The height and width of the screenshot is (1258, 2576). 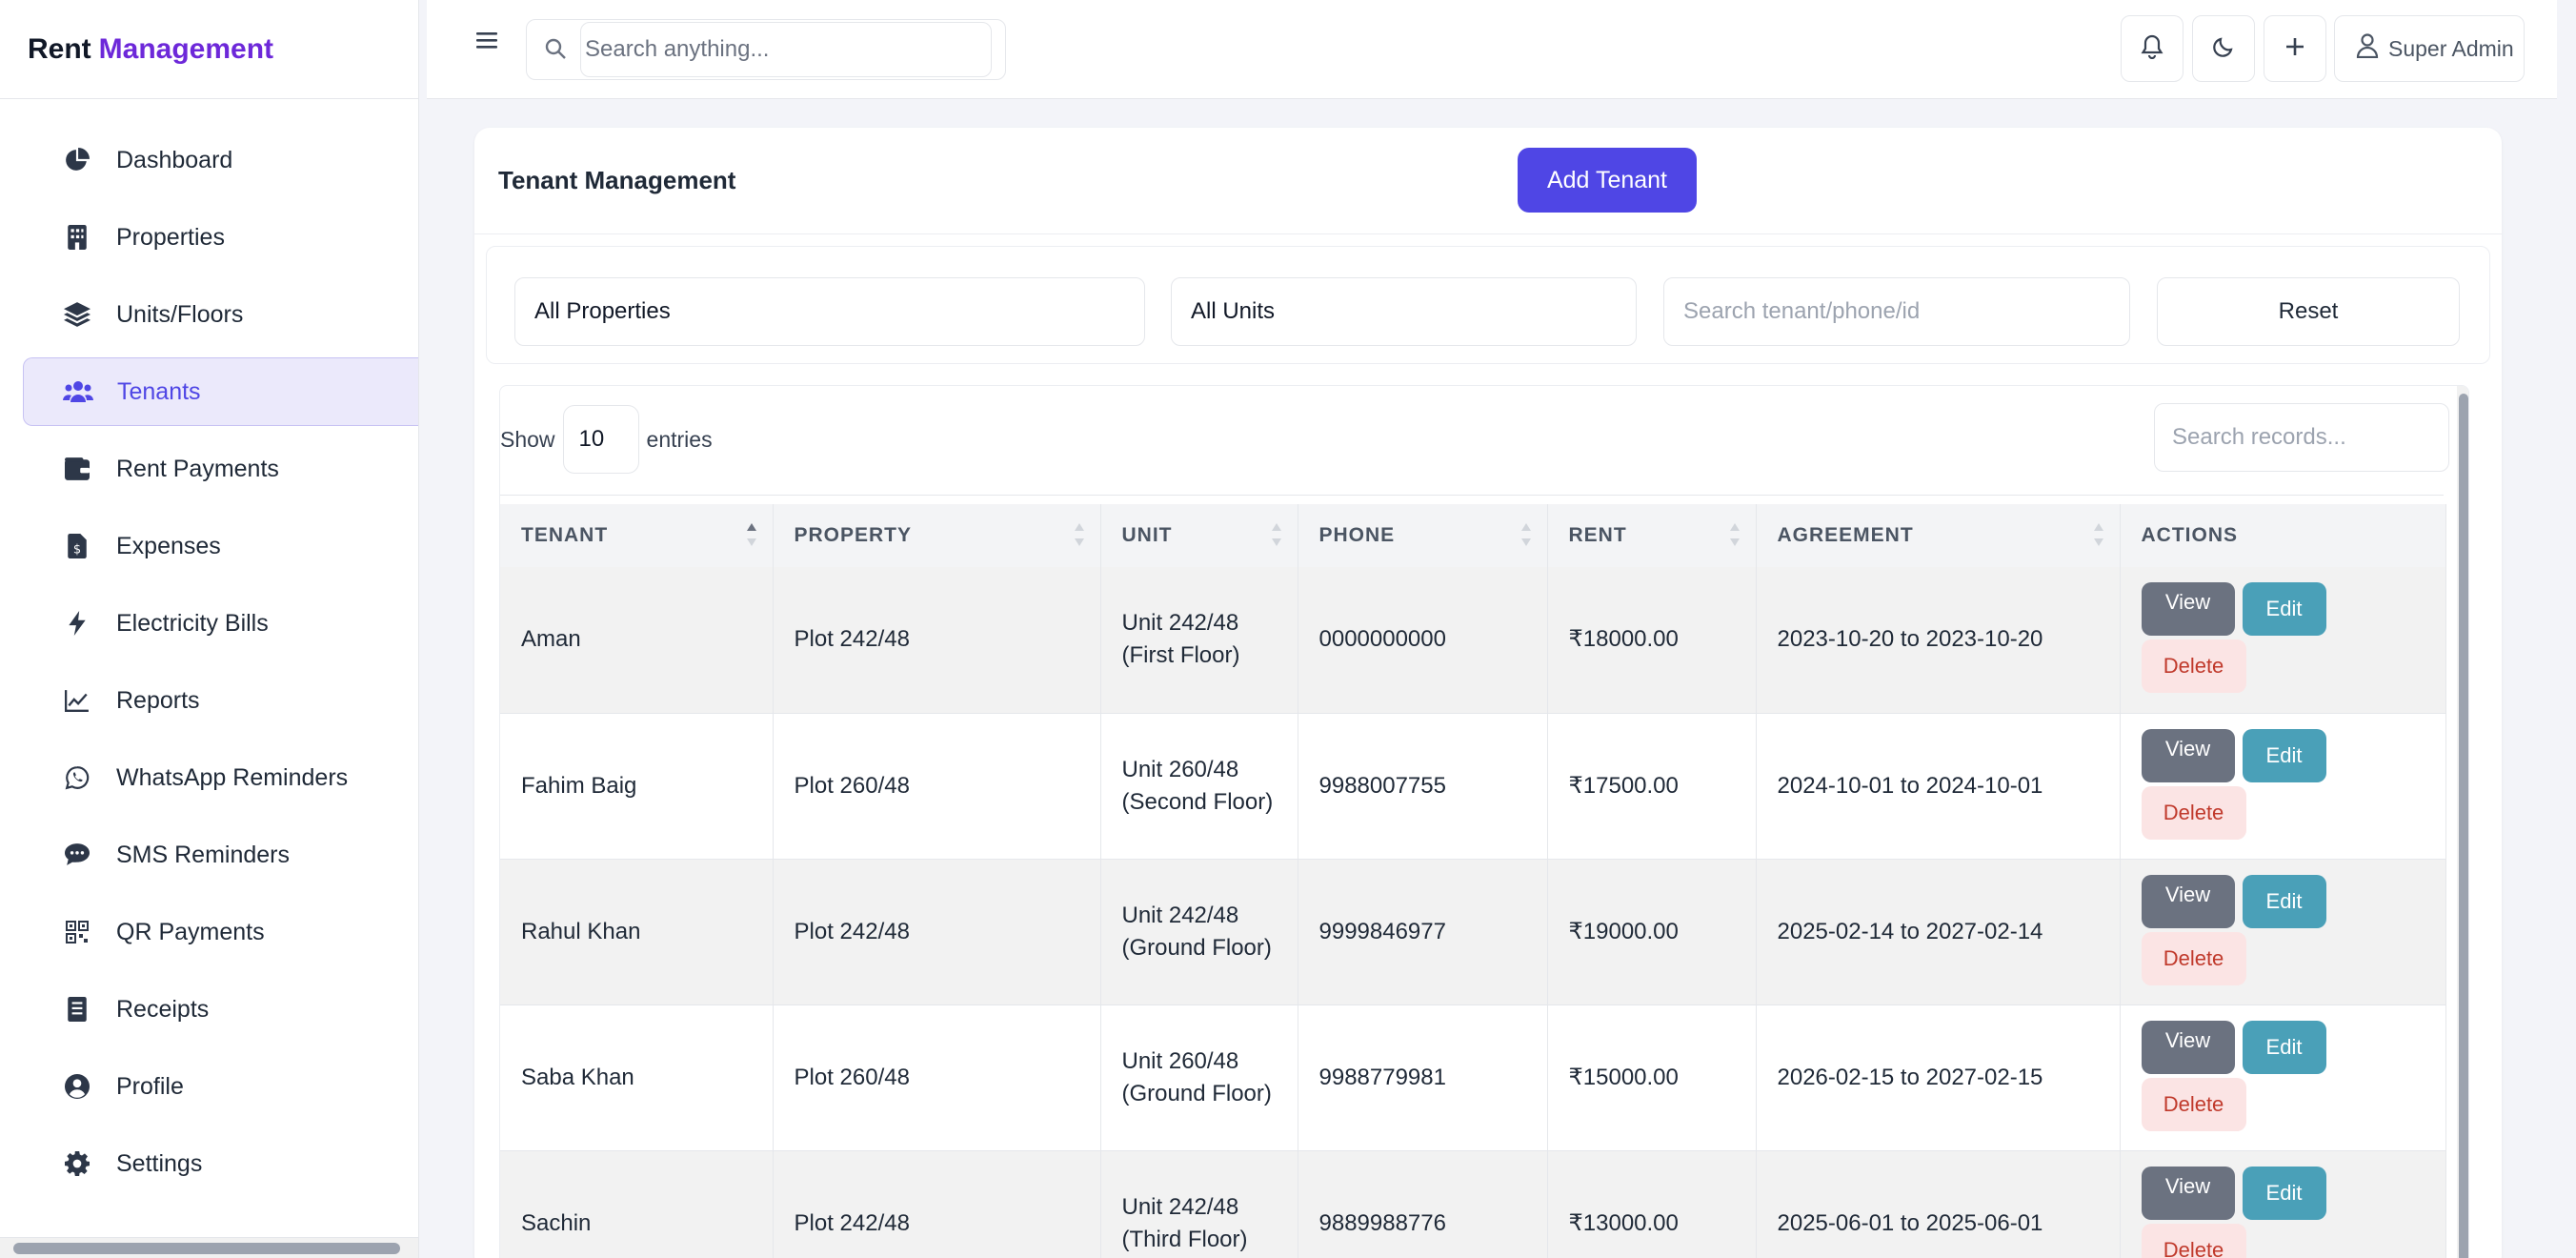 I want to click on entries-length-control: Show 10 entries, so click(x=606, y=439).